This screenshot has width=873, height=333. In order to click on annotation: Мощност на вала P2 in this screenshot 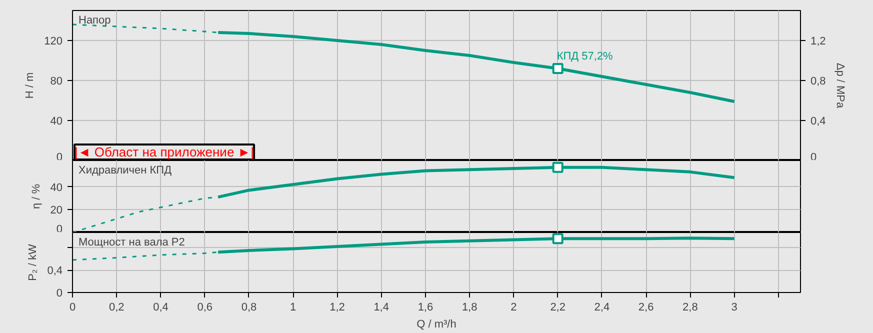, I will do `click(131, 242)`.